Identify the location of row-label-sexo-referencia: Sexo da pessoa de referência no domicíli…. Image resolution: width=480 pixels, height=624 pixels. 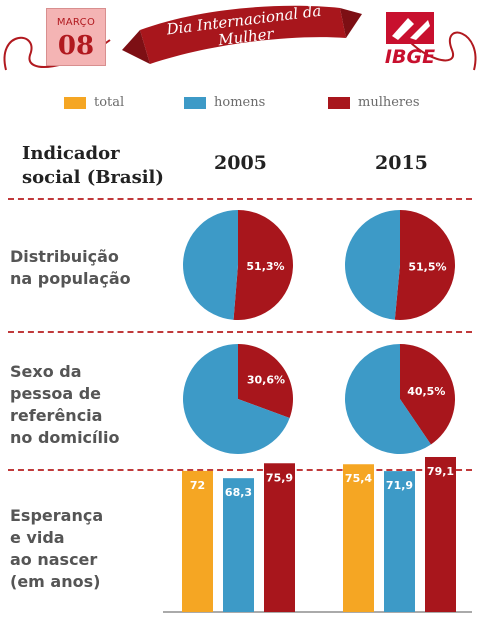
(64, 405).